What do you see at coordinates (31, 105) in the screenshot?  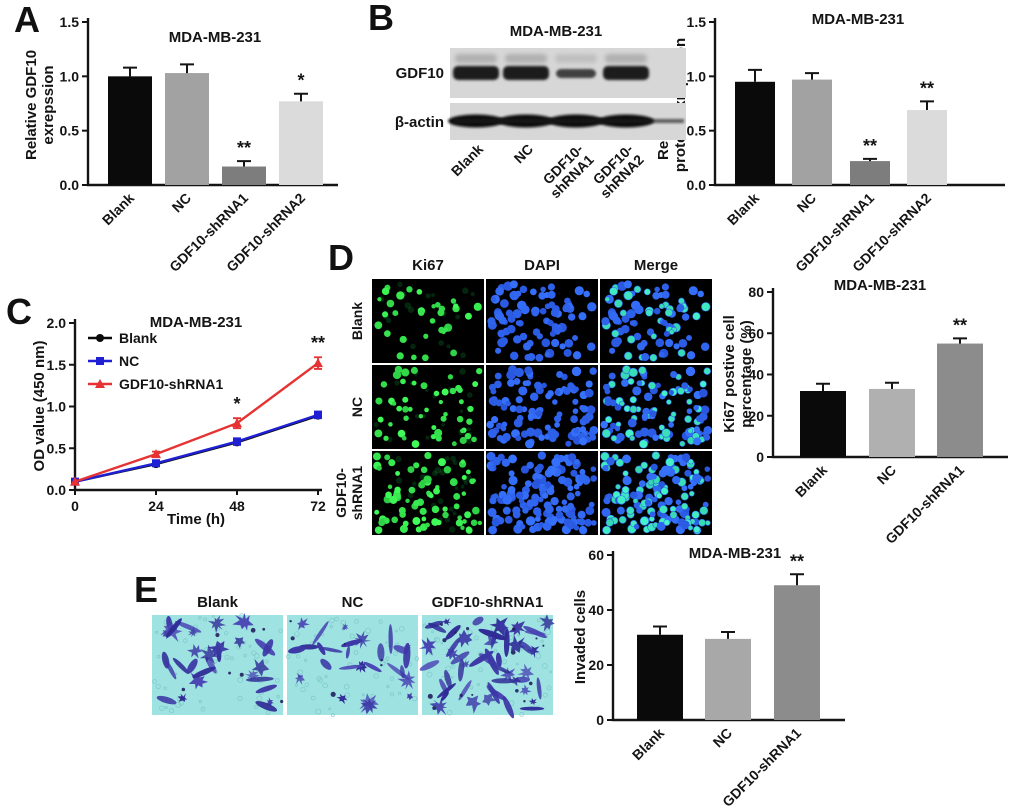 I see `y-axis-label: Relative GDF10` at bounding box center [31, 105].